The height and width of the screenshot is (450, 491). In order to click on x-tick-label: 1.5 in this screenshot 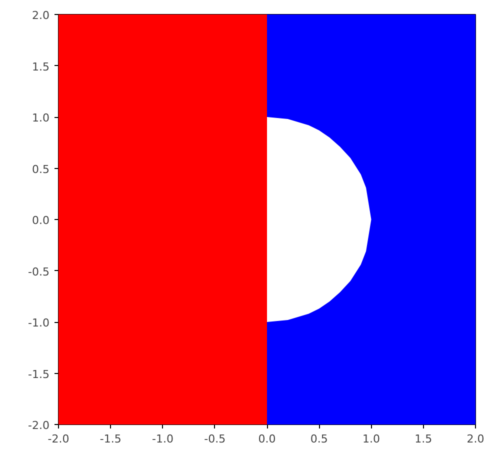, I will do `click(423, 439)`.